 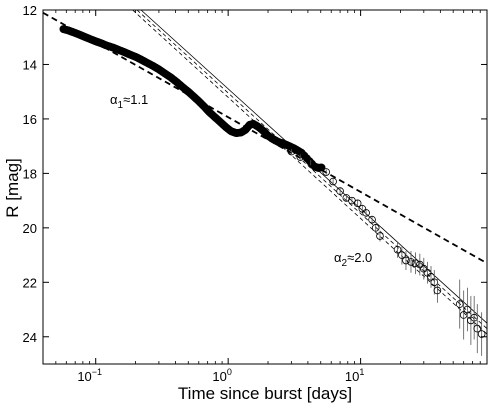 What do you see at coordinates (265, 393) in the screenshot?
I see `x-axis-label: Time since burst [days]` at bounding box center [265, 393].